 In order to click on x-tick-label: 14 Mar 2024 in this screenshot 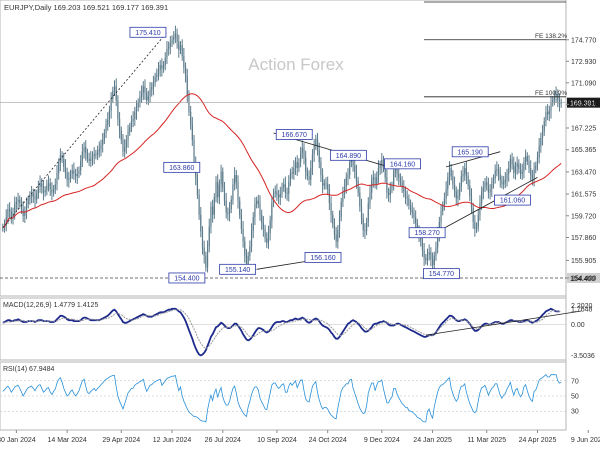, I will do `click(66, 440)`.